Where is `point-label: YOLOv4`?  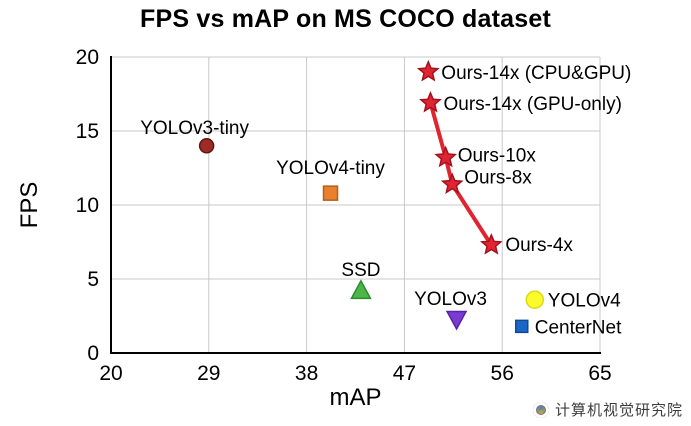
point-label: YOLOv4 is located at coordinates (584, 301).